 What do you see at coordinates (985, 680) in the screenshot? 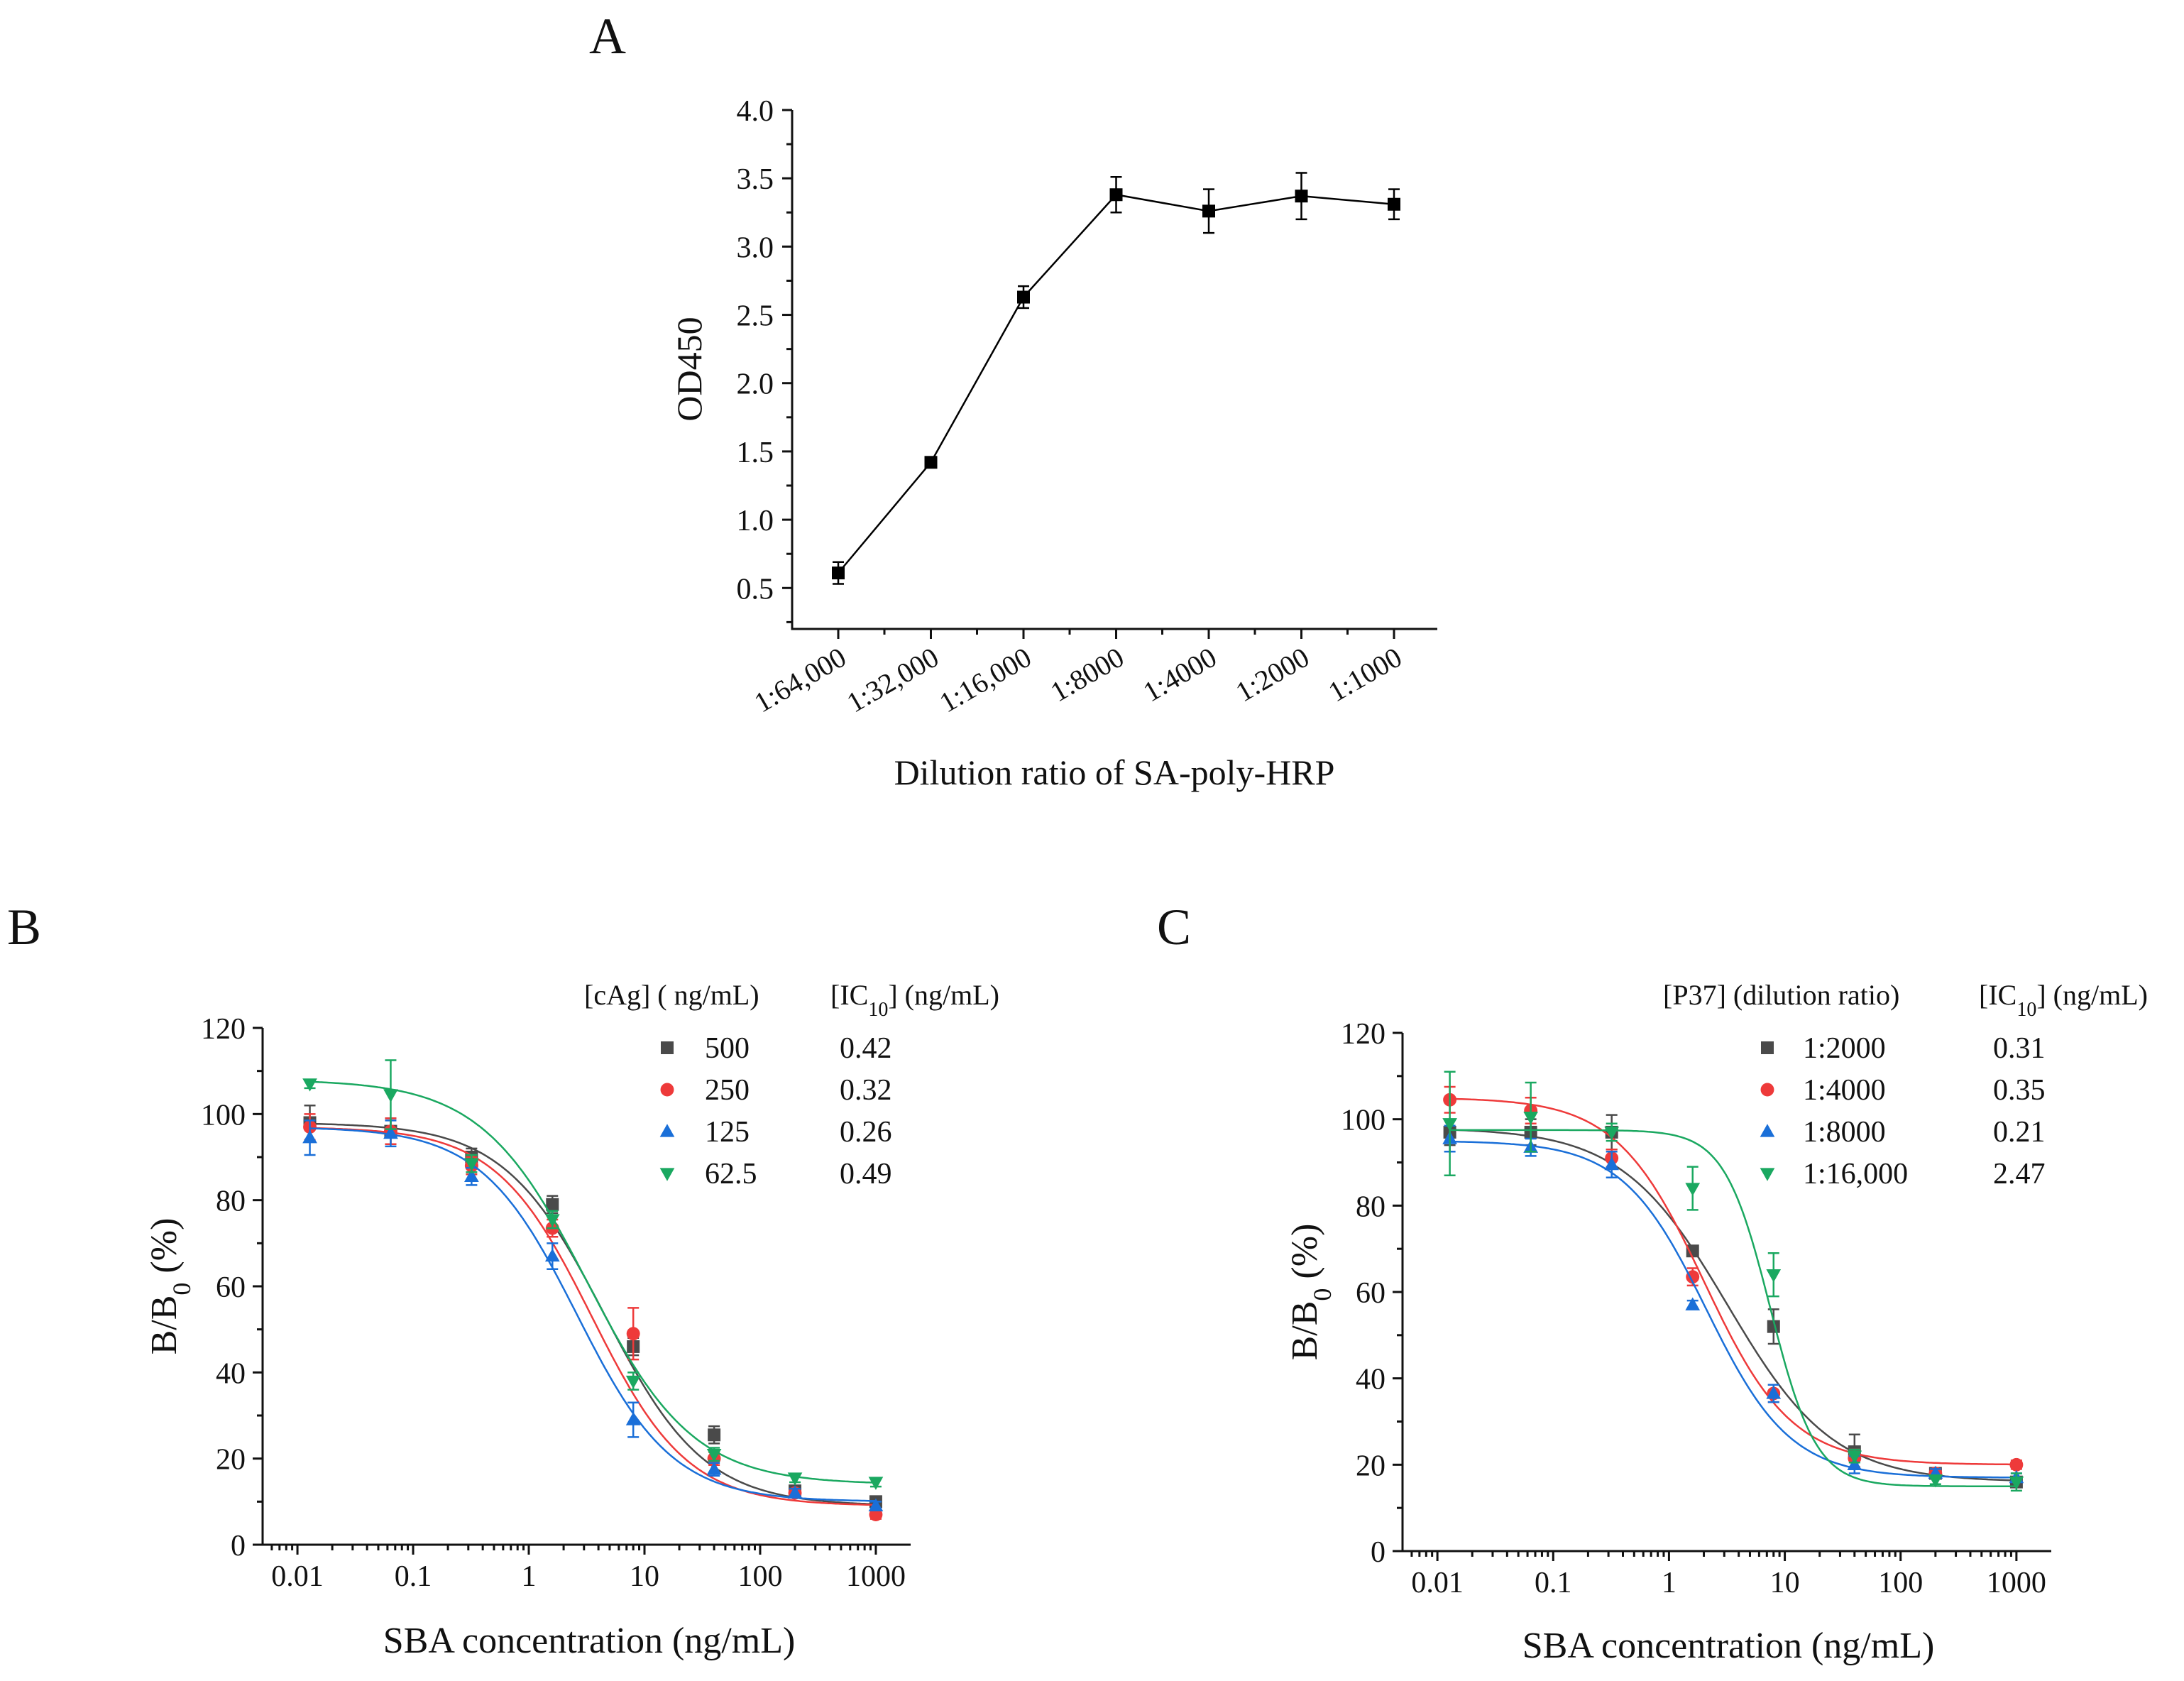
I see `chart-a-x-tick-label: 1:16,000` at bounding box center [985, 680].